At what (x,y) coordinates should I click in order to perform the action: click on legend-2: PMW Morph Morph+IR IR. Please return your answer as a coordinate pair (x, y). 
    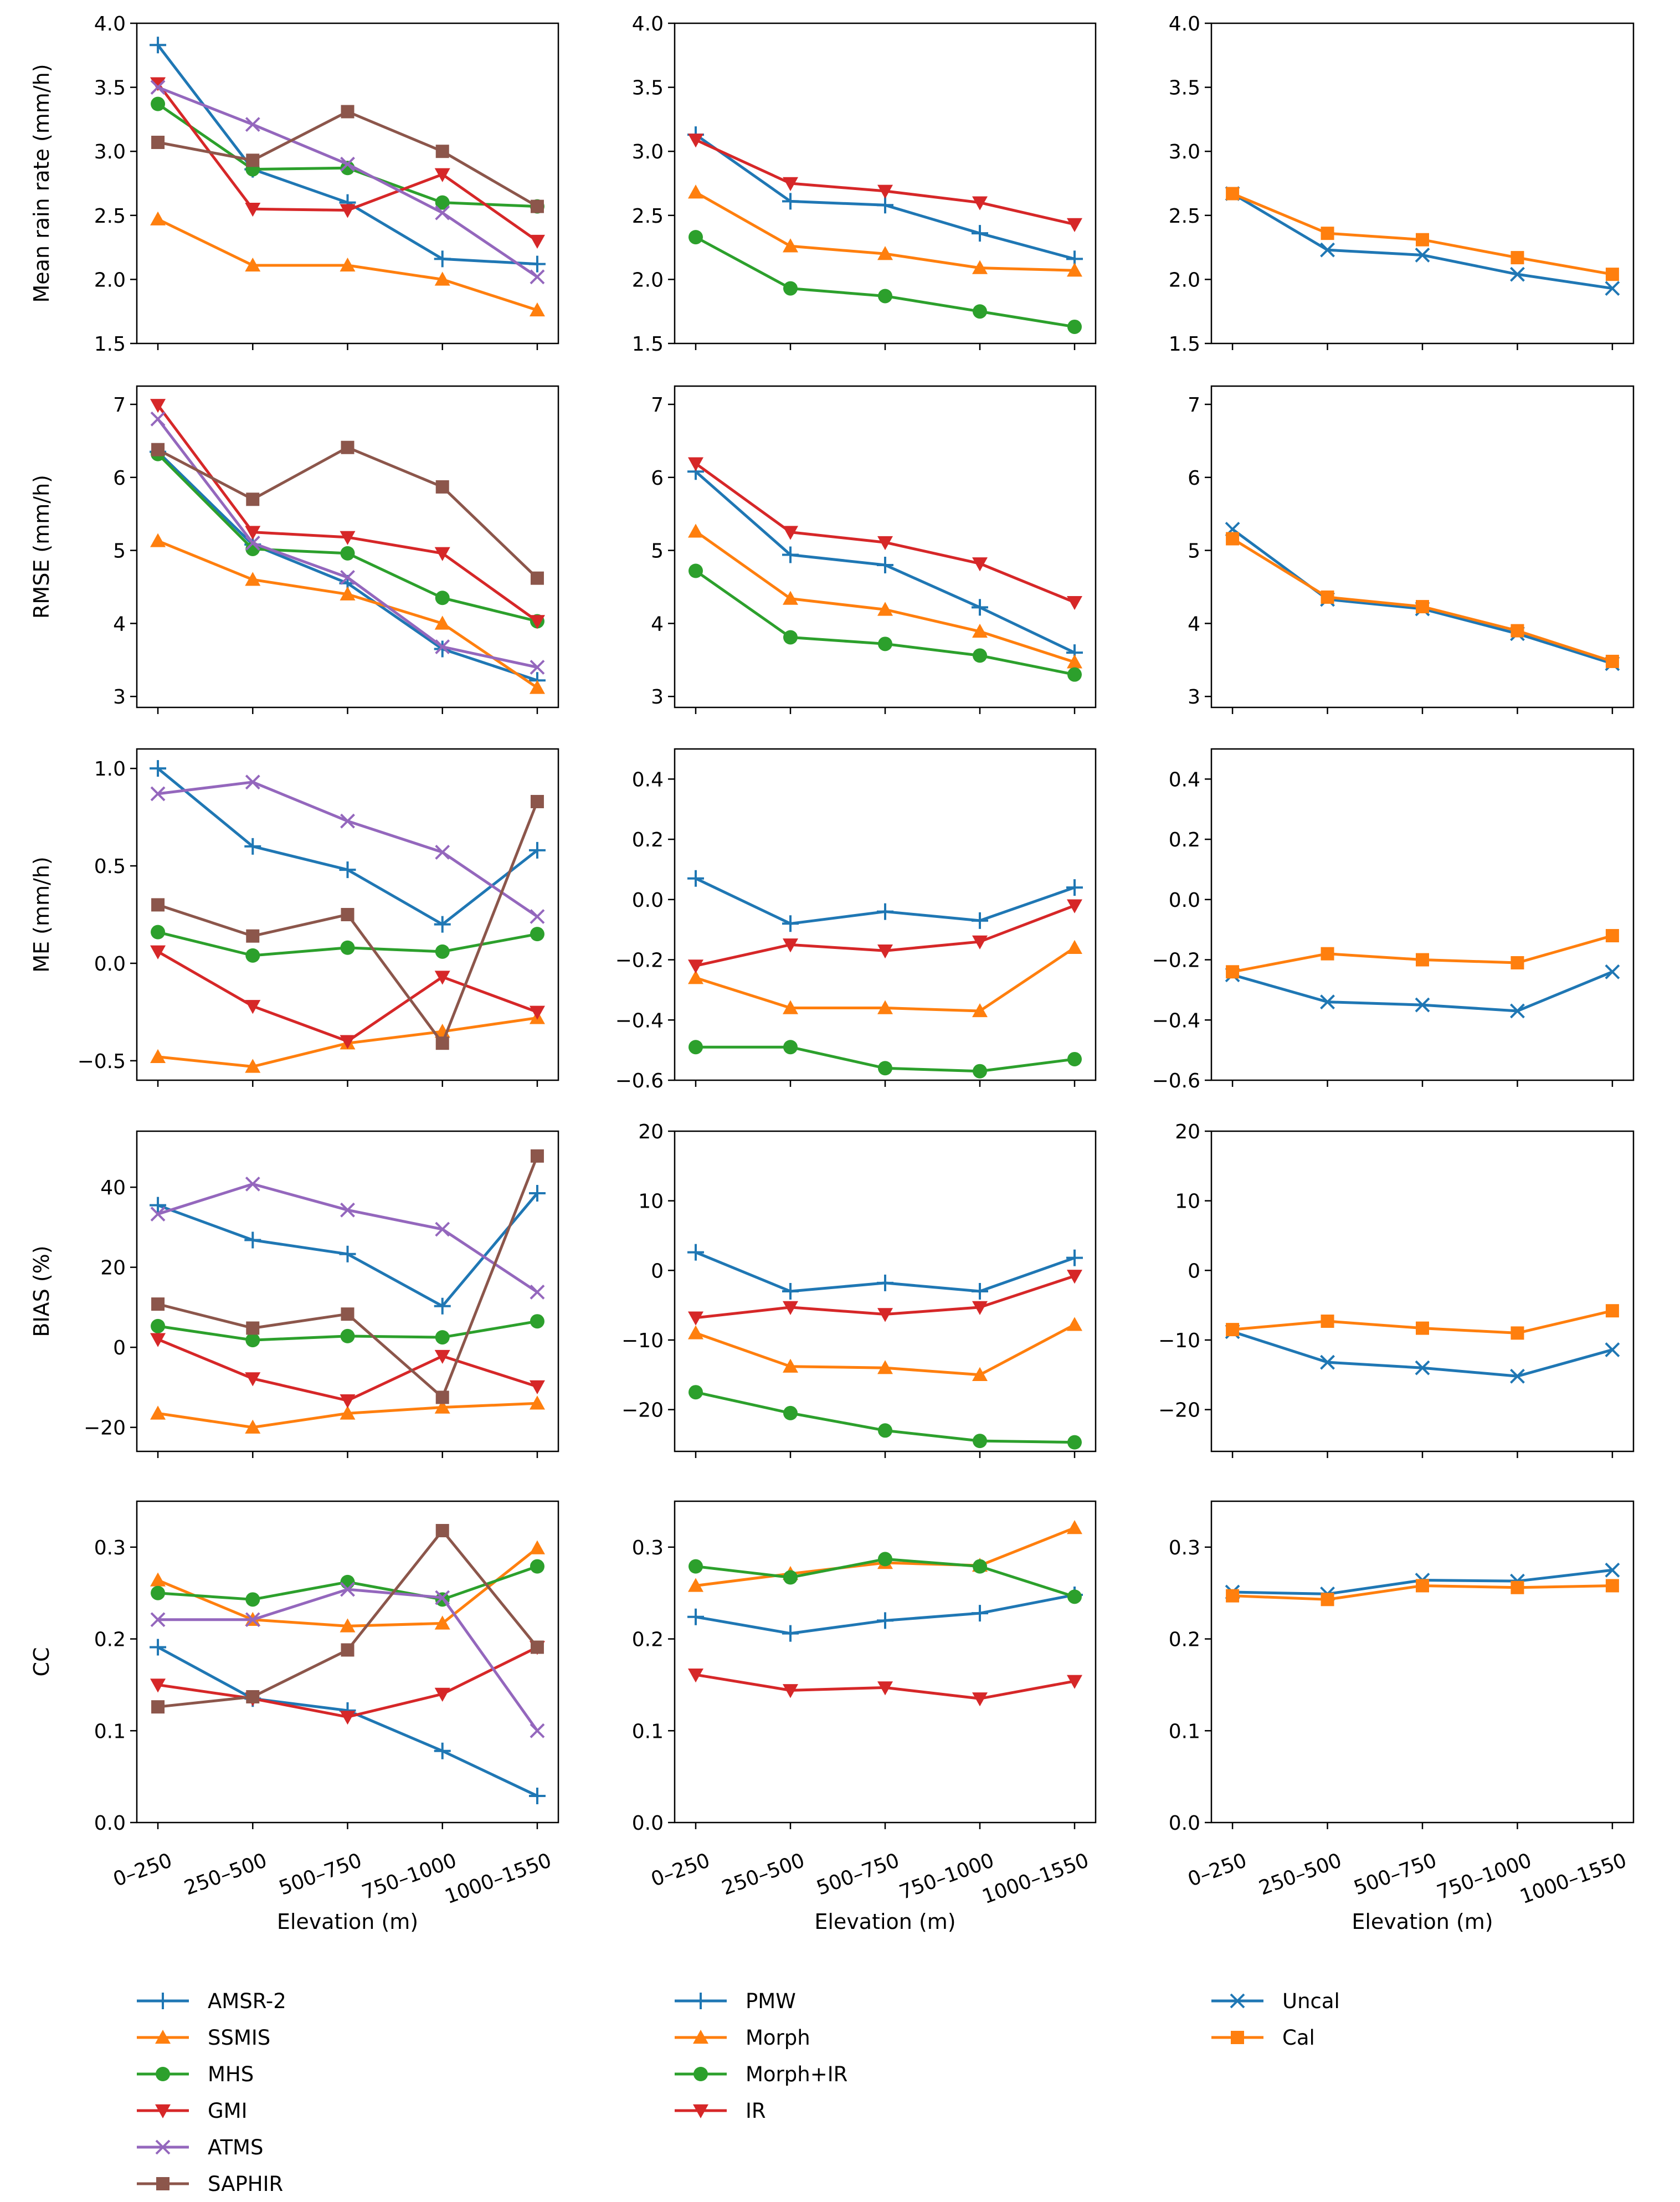
    Looking at the image, I should click on (761, 2056).